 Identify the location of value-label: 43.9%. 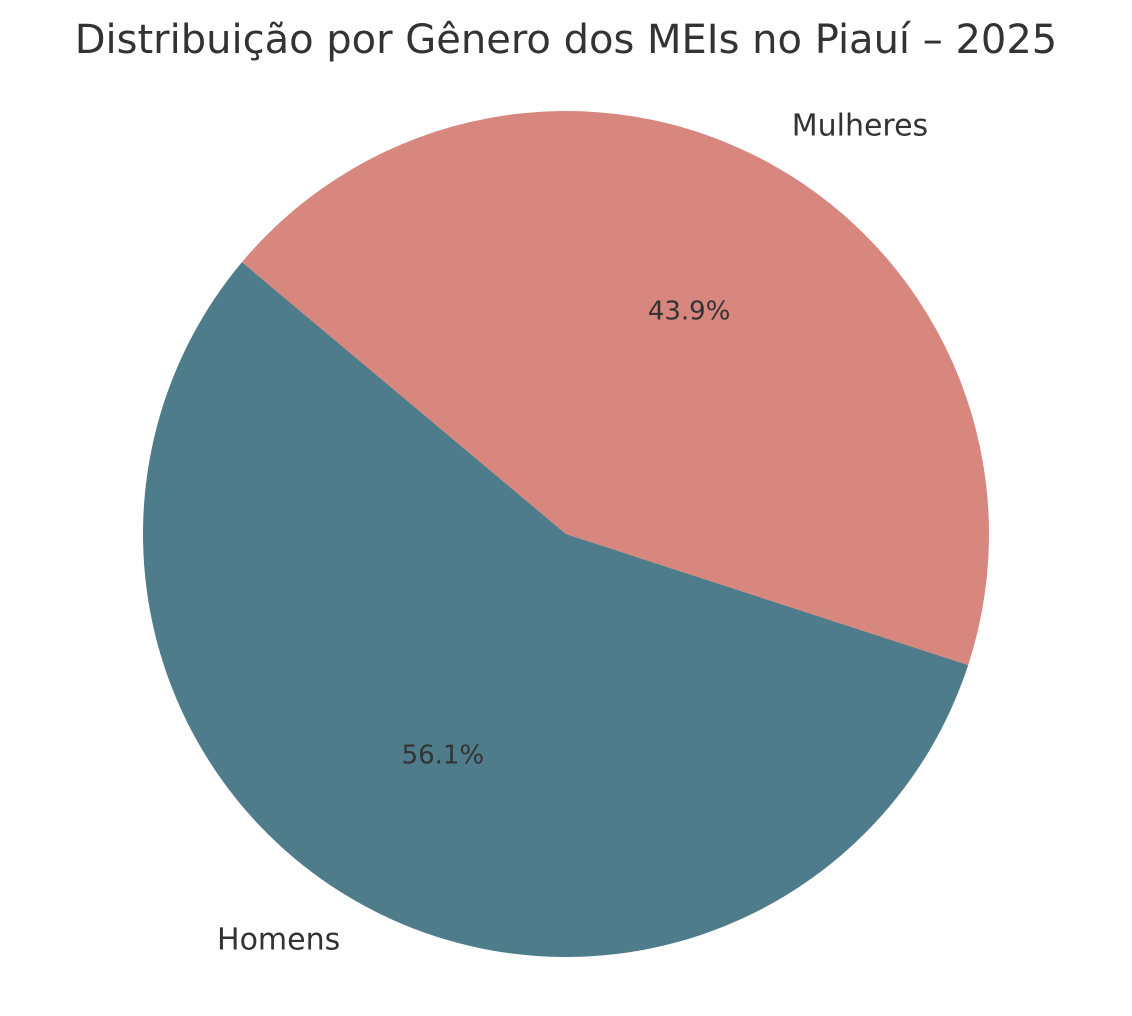
(689, 312).